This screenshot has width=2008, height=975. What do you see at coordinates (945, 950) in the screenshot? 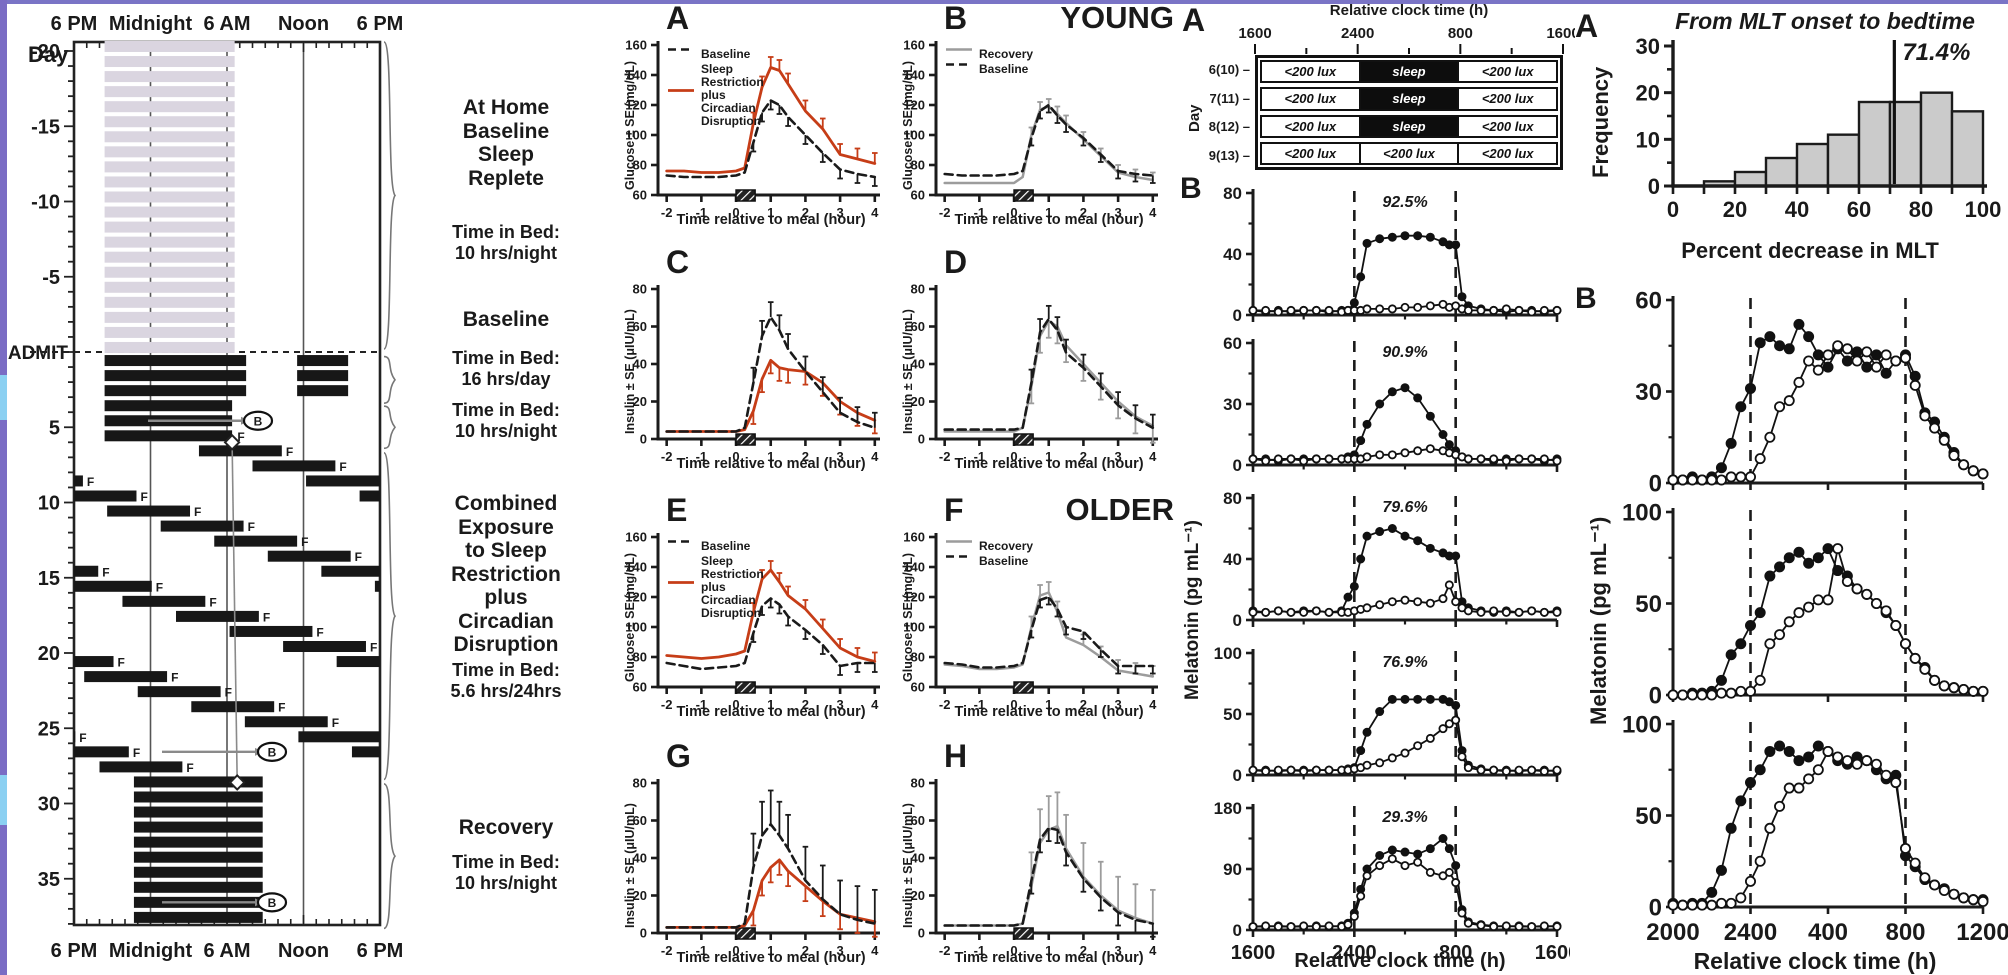
I see `svg-text: -2` at bounding box center [945, 950].